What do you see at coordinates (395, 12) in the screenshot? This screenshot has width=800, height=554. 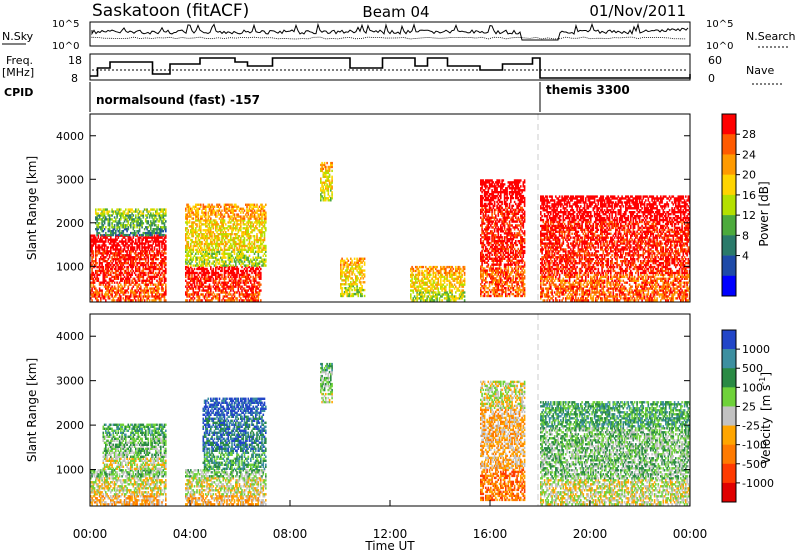 I see `beam-title: Beam 04` at bounding box center [395, 12].